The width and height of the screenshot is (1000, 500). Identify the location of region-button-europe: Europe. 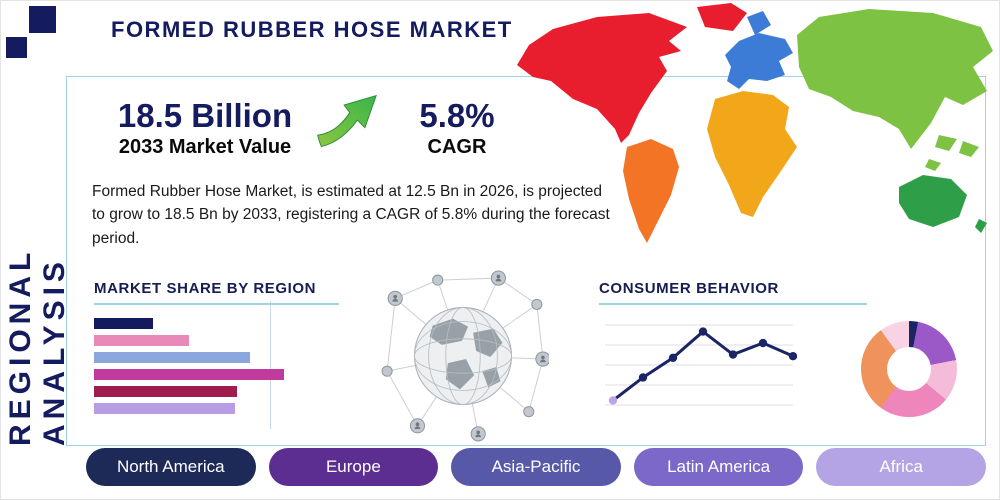
(353, 467).